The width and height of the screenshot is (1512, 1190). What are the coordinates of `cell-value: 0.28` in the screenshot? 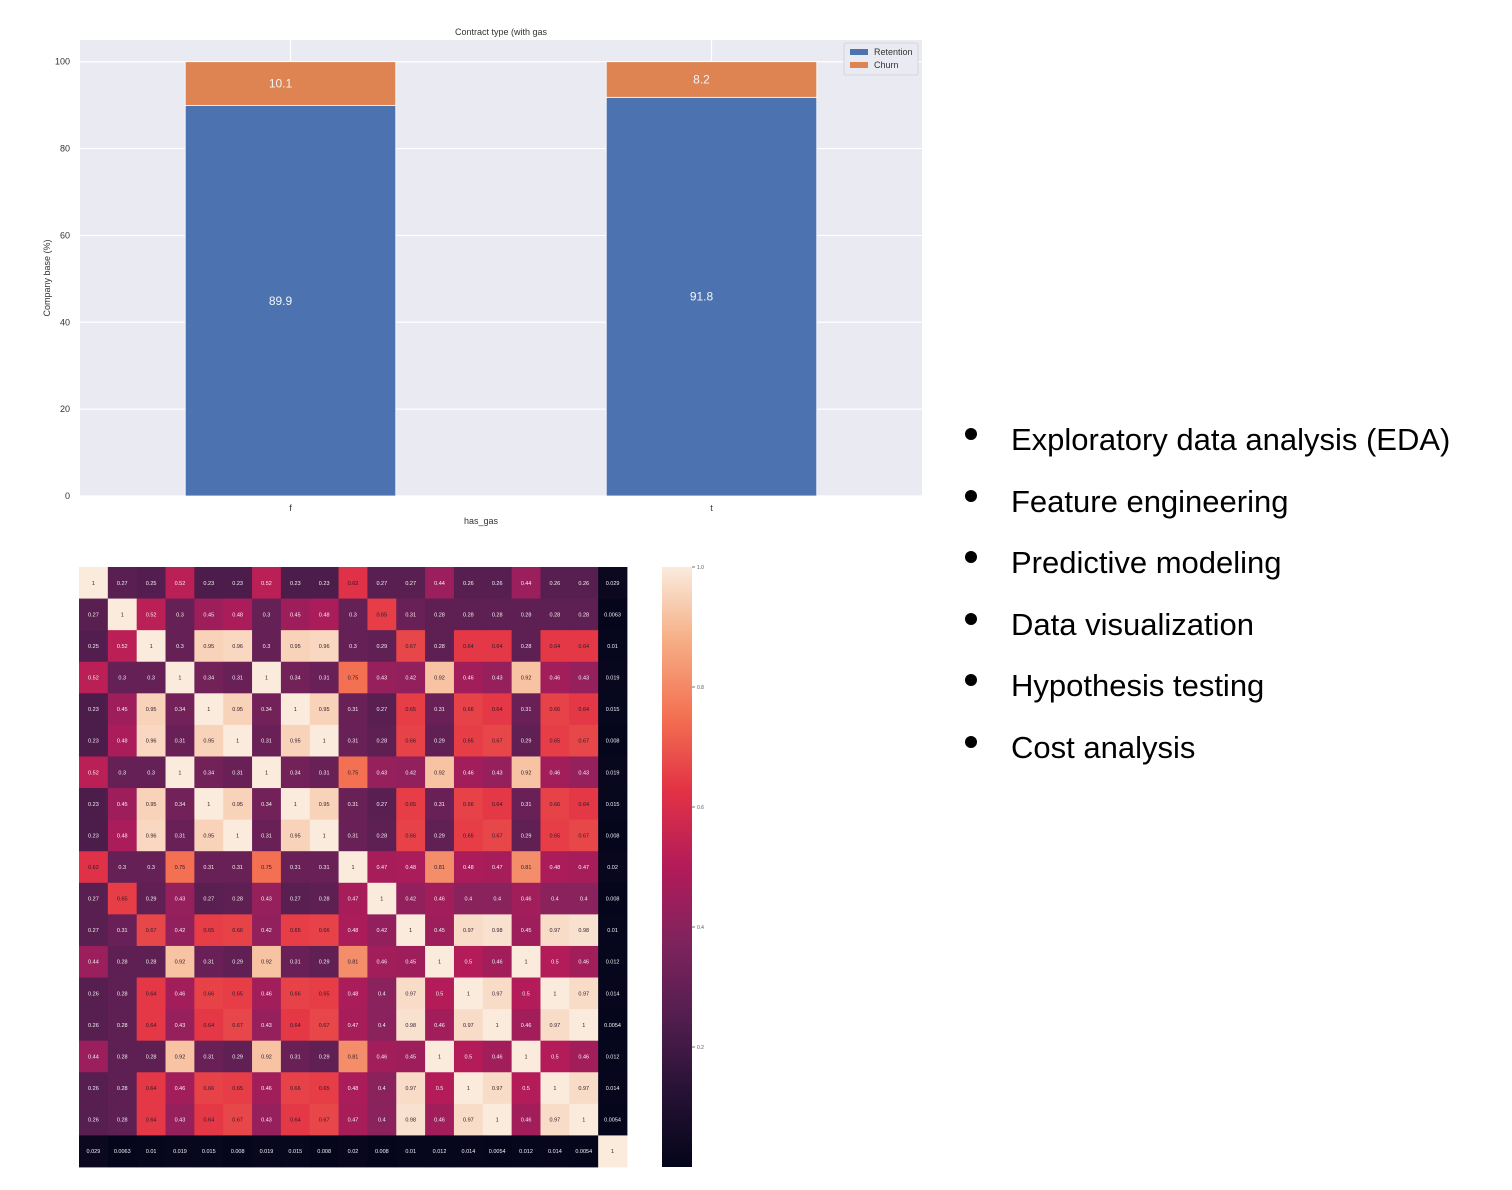 It's located at (151, 963).